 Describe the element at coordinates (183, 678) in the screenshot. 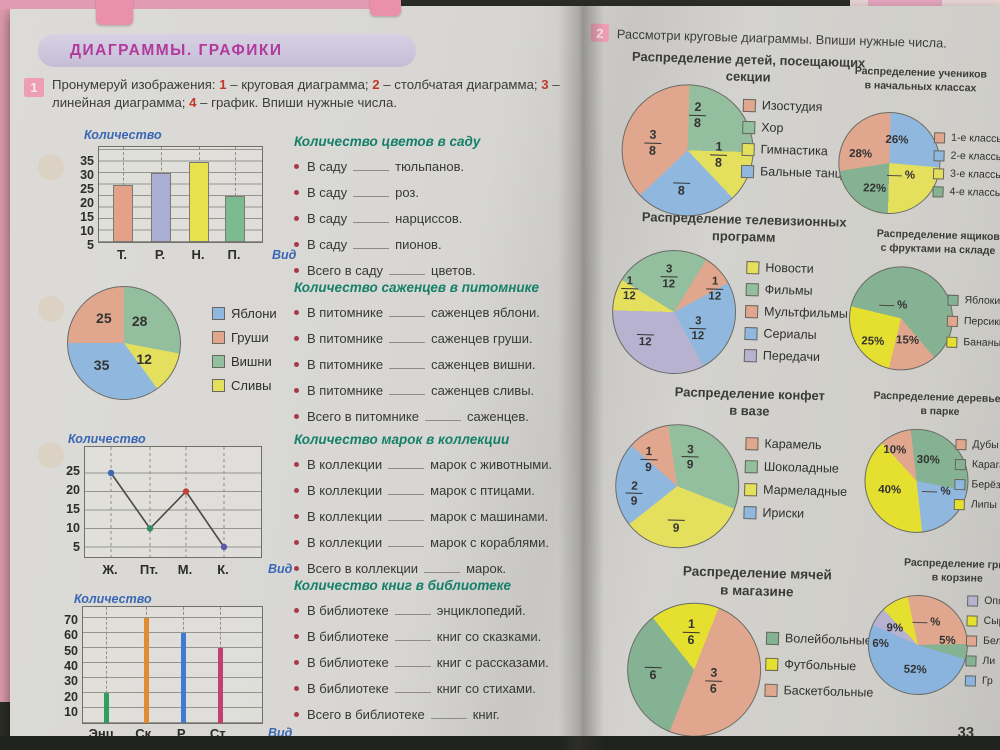

I see `bar-stories` at that location.